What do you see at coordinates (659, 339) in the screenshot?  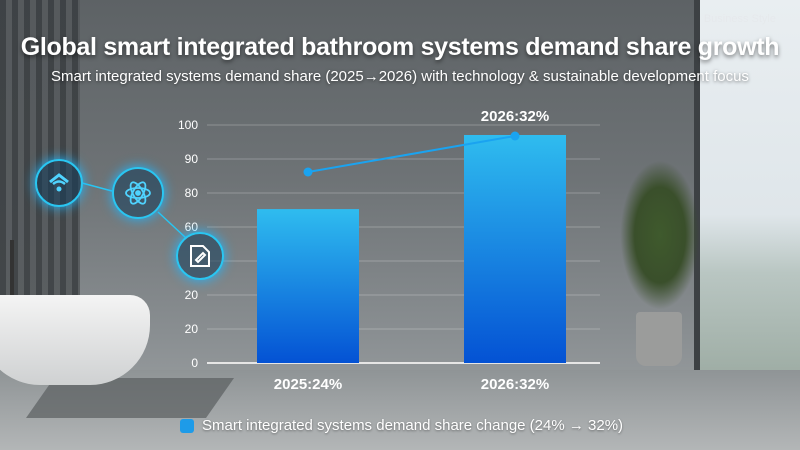 I see `plant-pot` at bounding box center [659, 339].